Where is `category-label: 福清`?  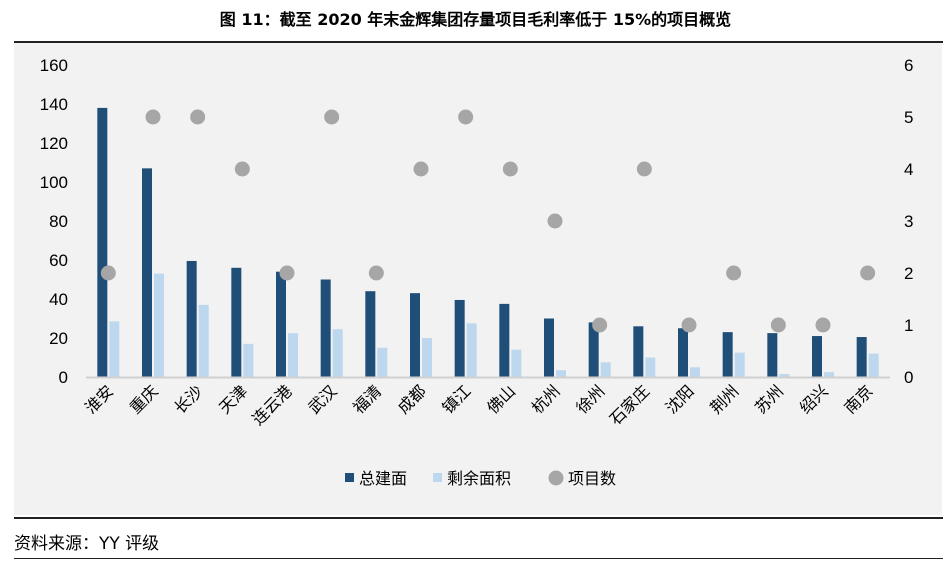 category-label: 福清 is located at coordinates (367, 399).